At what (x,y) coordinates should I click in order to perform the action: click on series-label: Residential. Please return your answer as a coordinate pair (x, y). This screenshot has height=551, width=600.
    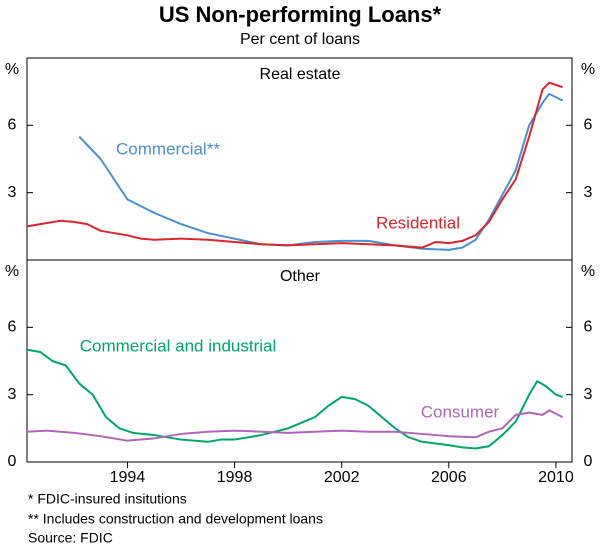
    Looking at the image, I should click on (418, 222).